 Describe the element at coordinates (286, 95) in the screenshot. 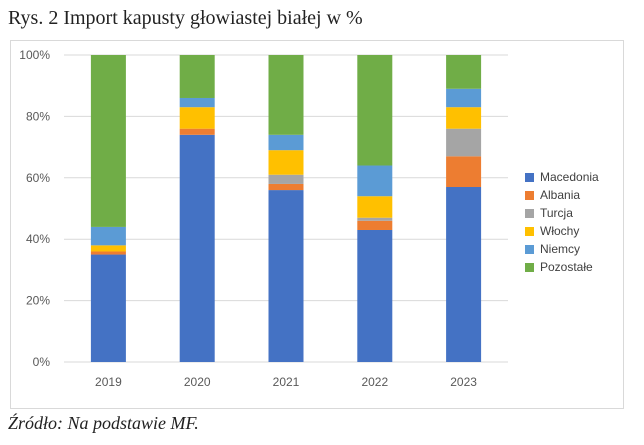

I see `bar-segment-pozostałe-2021` at that location.